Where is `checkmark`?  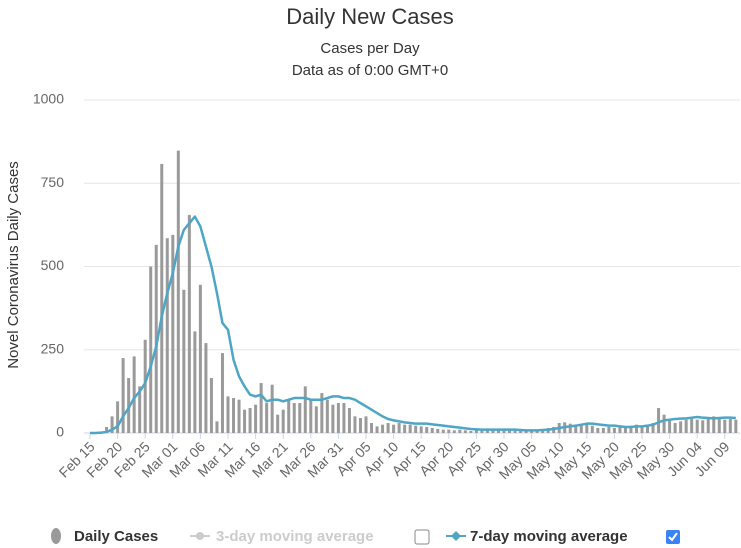
checkmark is located at coordinates (673, 537).